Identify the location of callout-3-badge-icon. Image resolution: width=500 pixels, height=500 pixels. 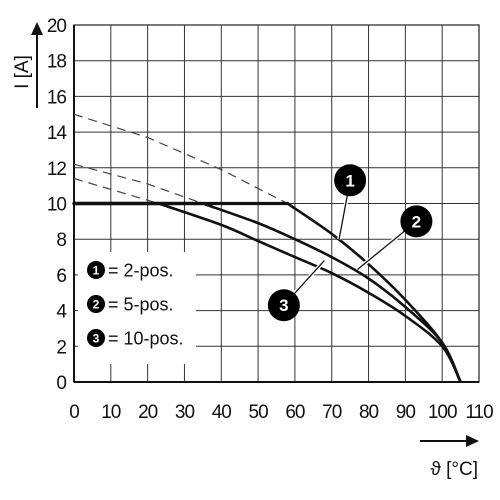
(283, 305).